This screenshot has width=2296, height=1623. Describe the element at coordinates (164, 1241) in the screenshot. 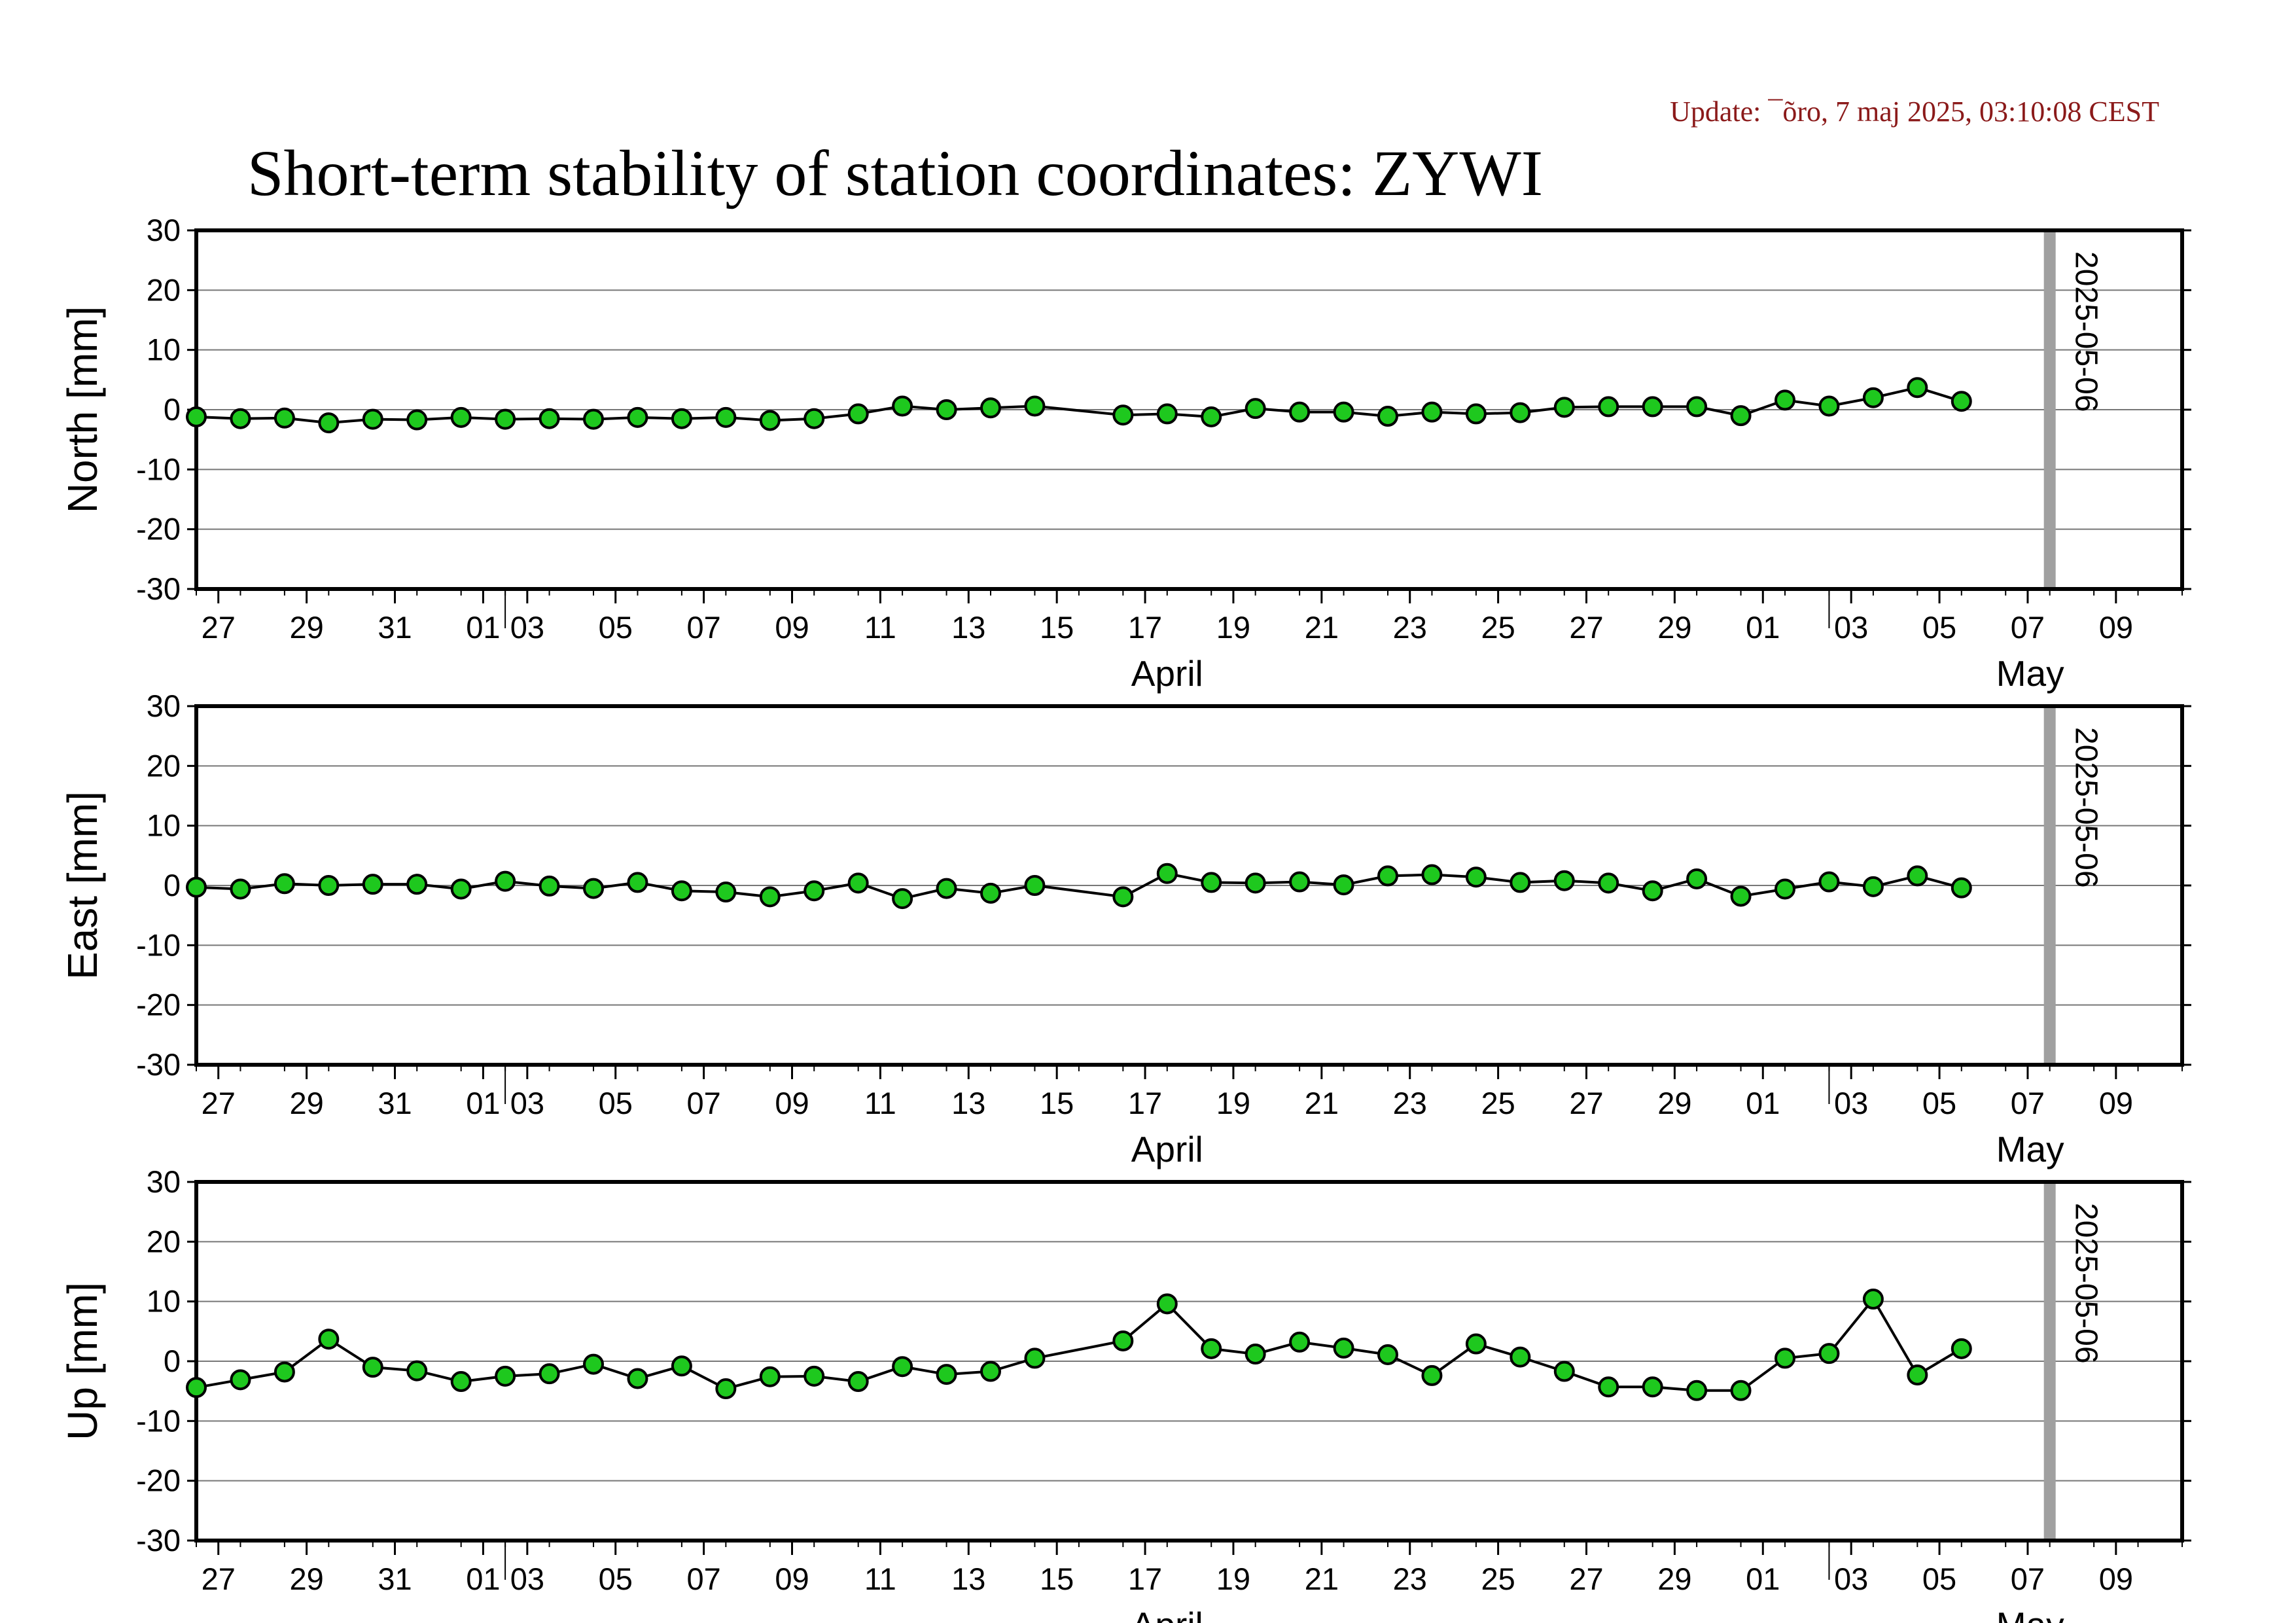

I see `y-tick-label: 20` at that location.